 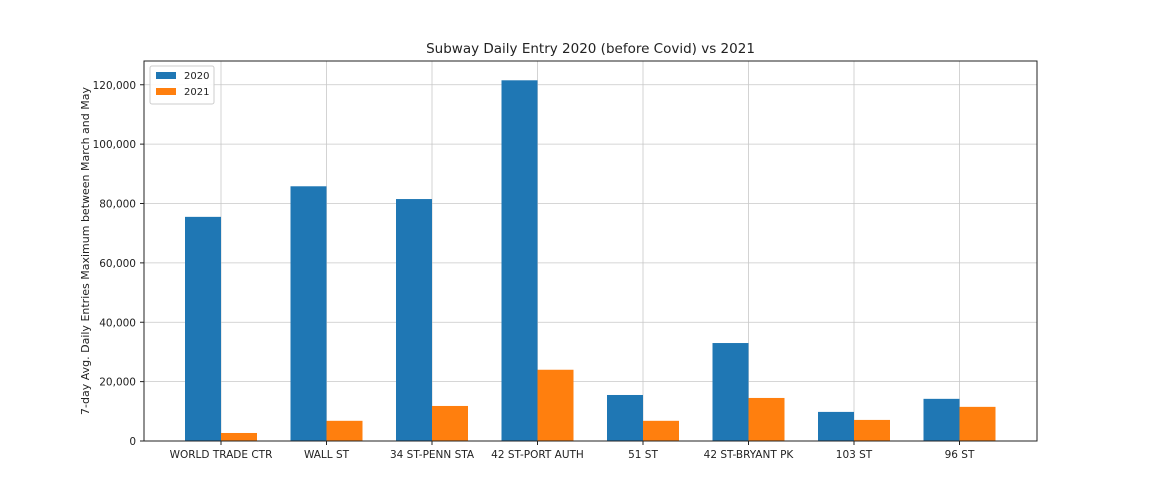 I want to click on x-tick-label: 103 ST, so click(x=854, y=455).